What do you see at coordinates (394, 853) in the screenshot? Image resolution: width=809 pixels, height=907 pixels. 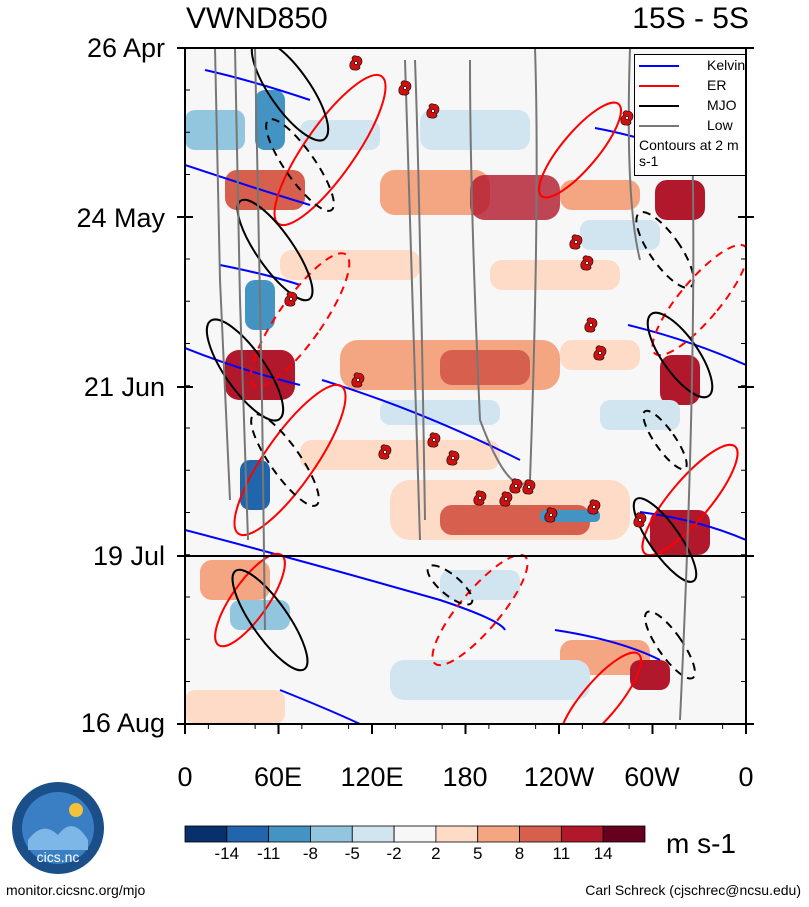 I see `colorbar-tick-label: -2` at bounding box center [394, 853].